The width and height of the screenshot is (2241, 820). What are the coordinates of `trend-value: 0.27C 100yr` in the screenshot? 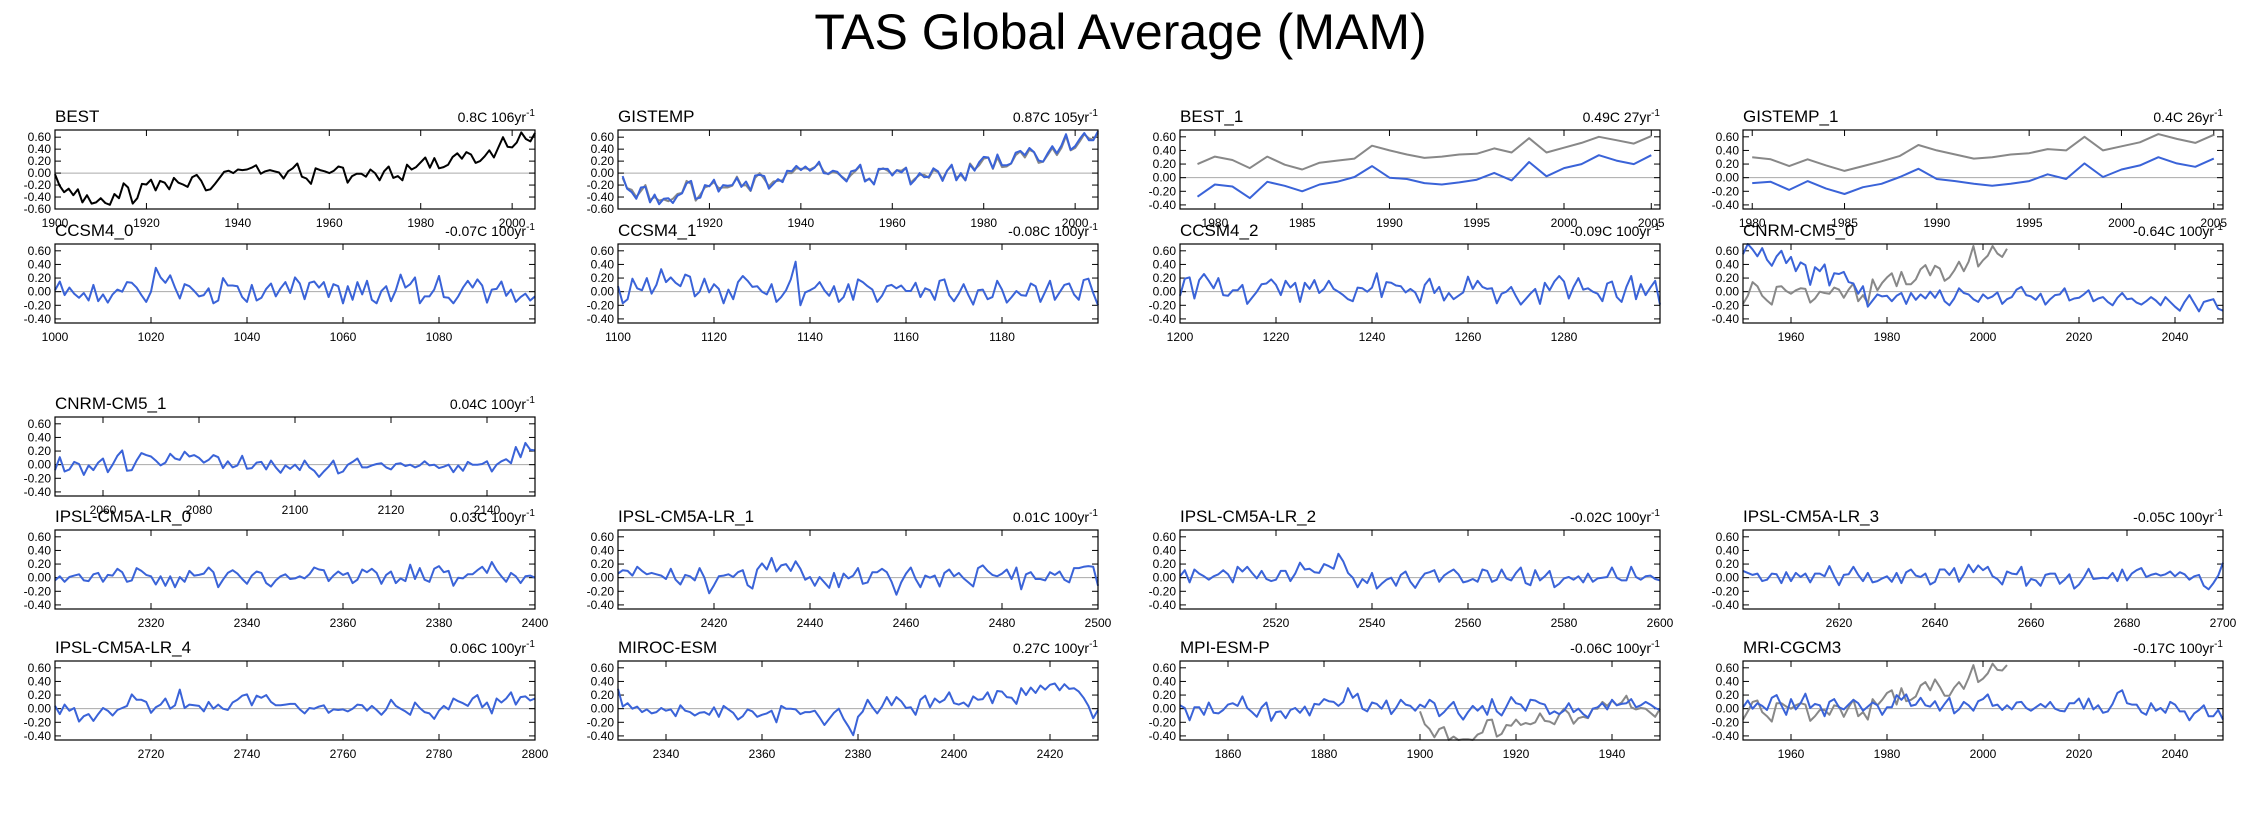 It's located at (1051, 648).